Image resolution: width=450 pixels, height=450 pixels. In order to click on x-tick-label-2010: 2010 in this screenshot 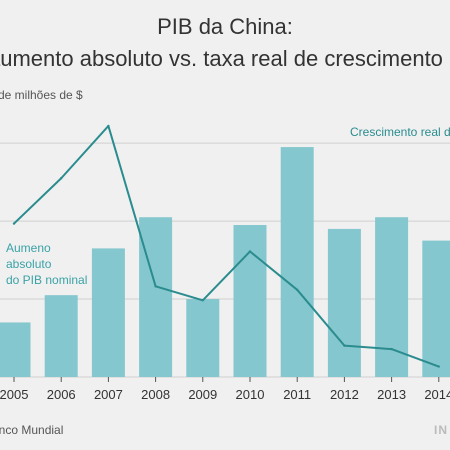, I will do `click(250, 394)`.